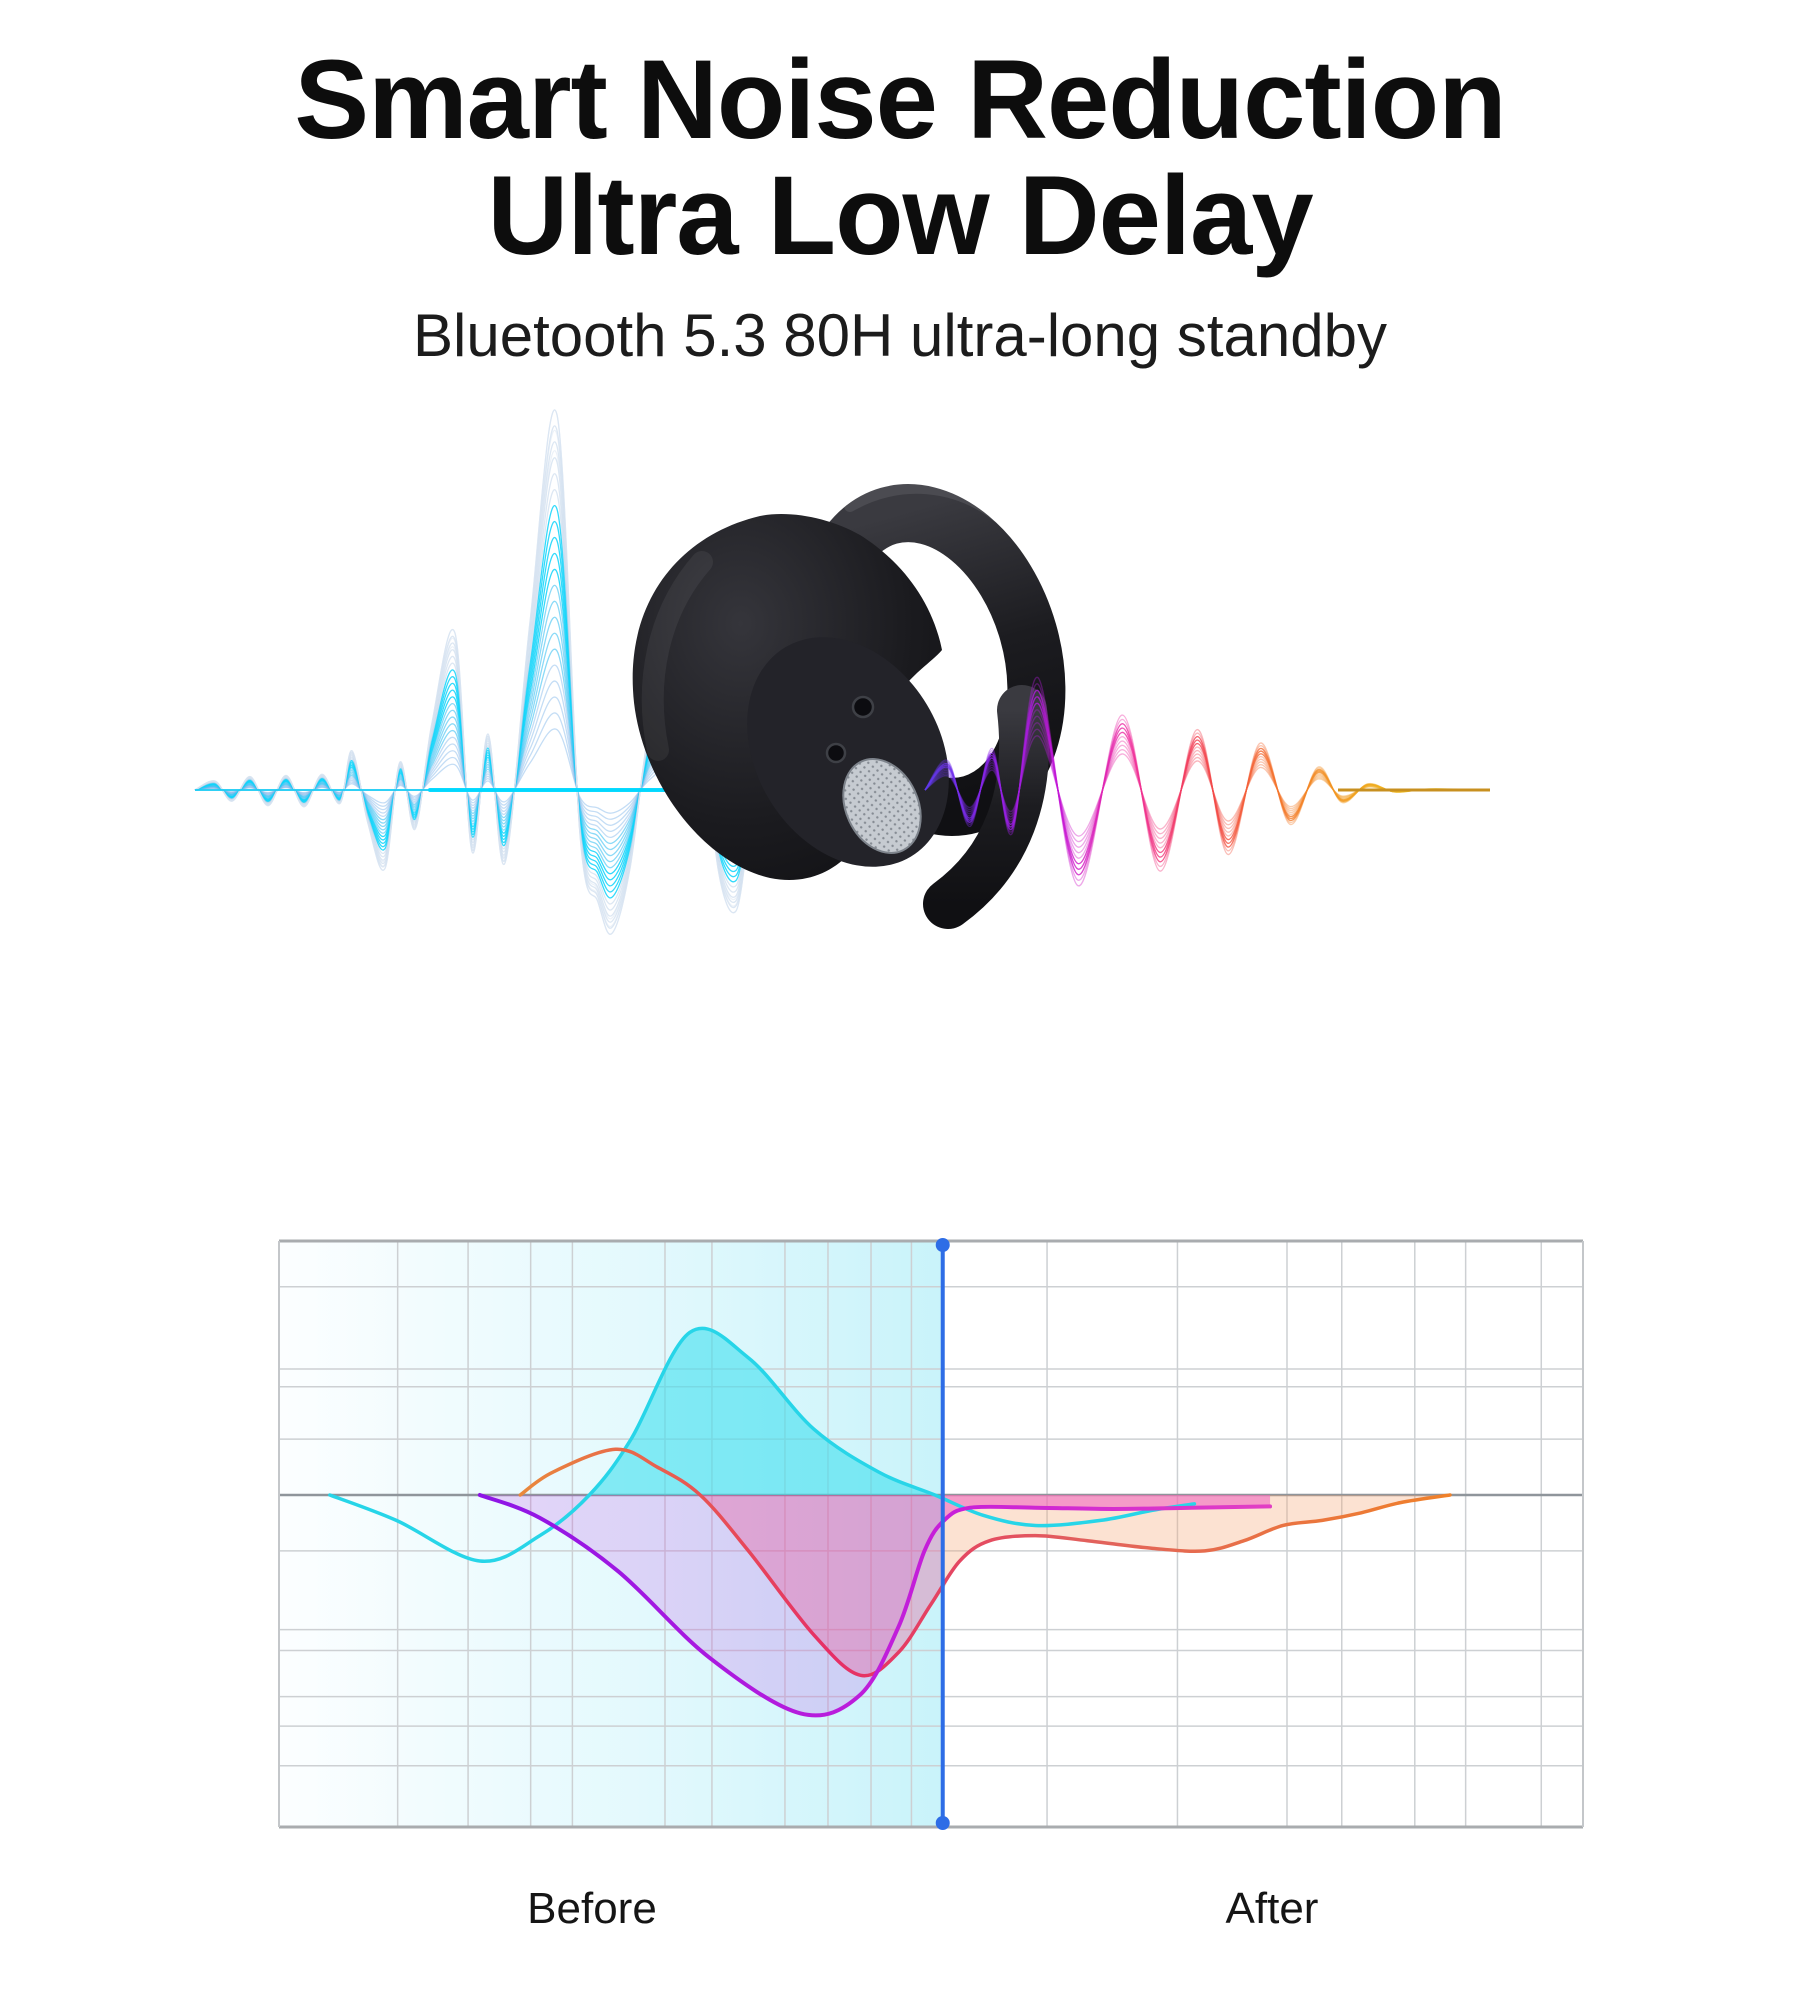  Describe the element at coordinates (1207, 781) in the screenshot. I see `voice-soundwave-graphic` at that location.